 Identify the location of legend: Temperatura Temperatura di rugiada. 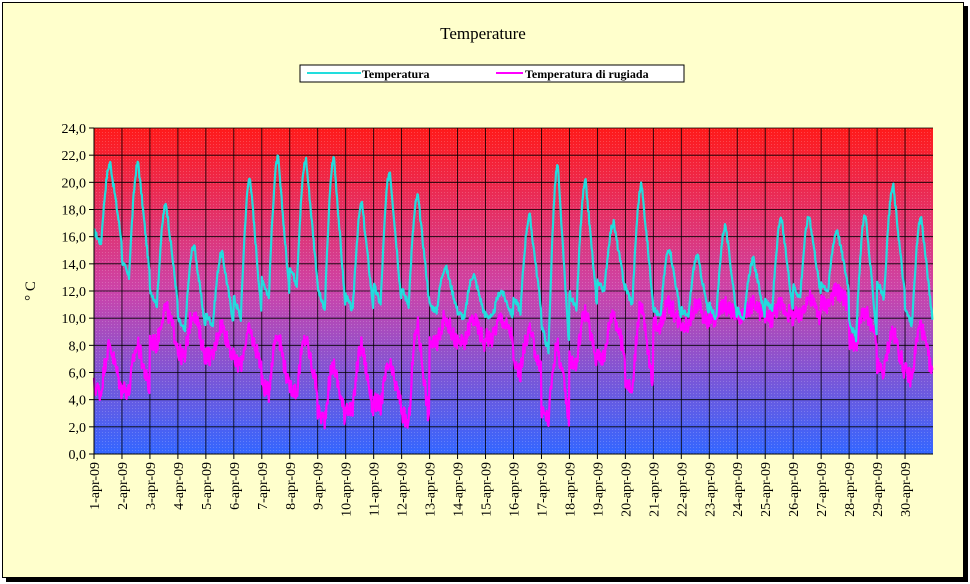
(492, 73).